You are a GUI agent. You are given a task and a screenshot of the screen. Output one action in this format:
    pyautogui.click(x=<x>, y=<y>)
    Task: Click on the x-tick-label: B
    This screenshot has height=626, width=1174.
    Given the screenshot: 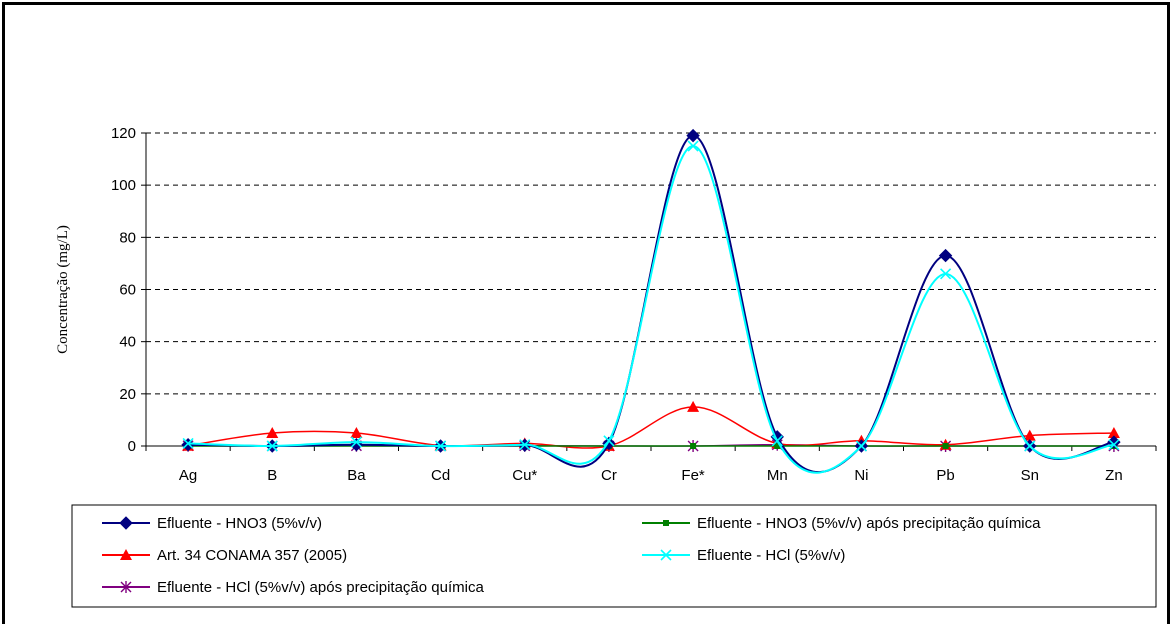 What is the action you would take?
    pyautogui.click(x=272, y=475)
    